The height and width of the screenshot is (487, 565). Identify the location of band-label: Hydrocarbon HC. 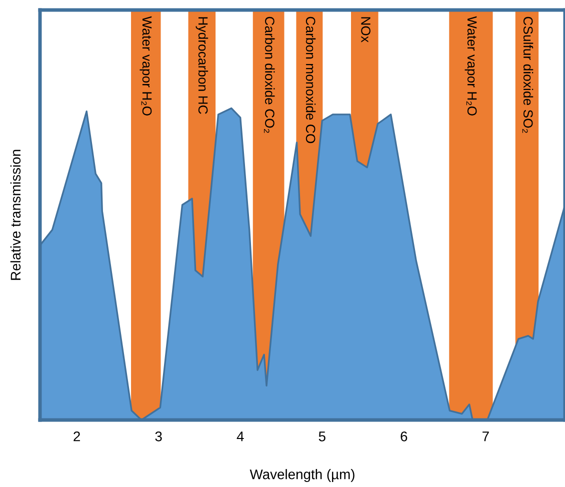
(202, 65).